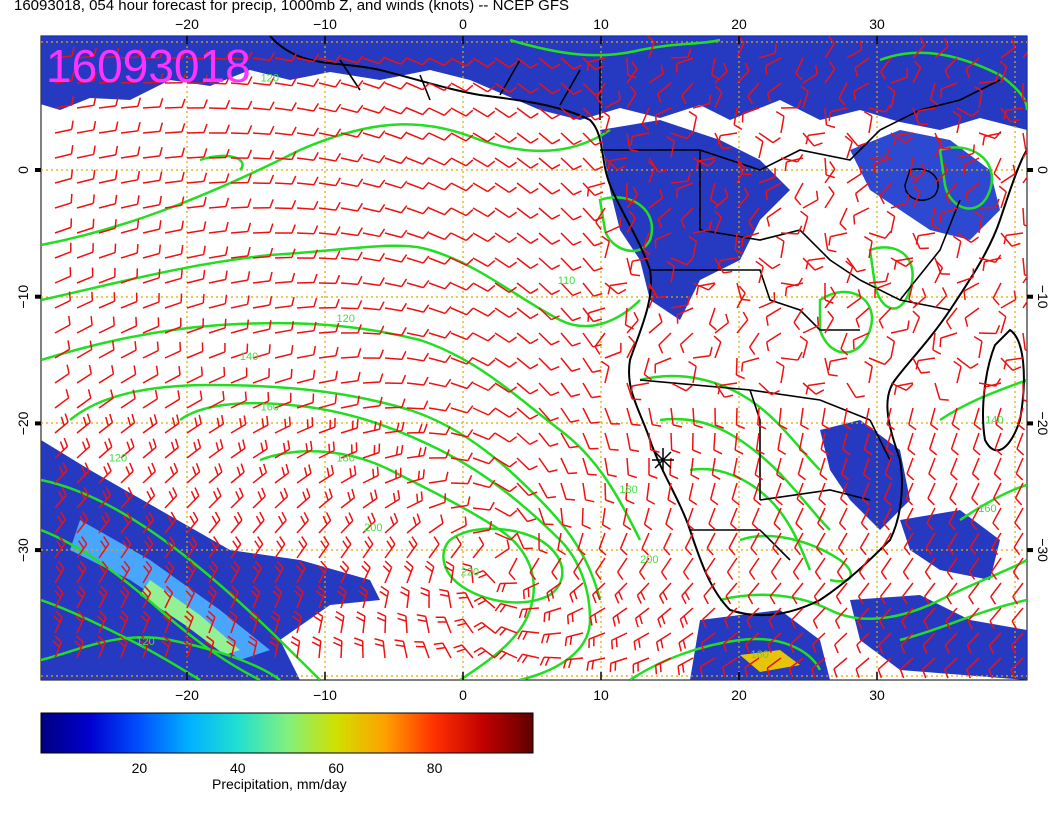 The image size is (1056, 816). Describe the element at coordinates (118, 458) in the screenshot. I see `contour-label: 120` at that location.